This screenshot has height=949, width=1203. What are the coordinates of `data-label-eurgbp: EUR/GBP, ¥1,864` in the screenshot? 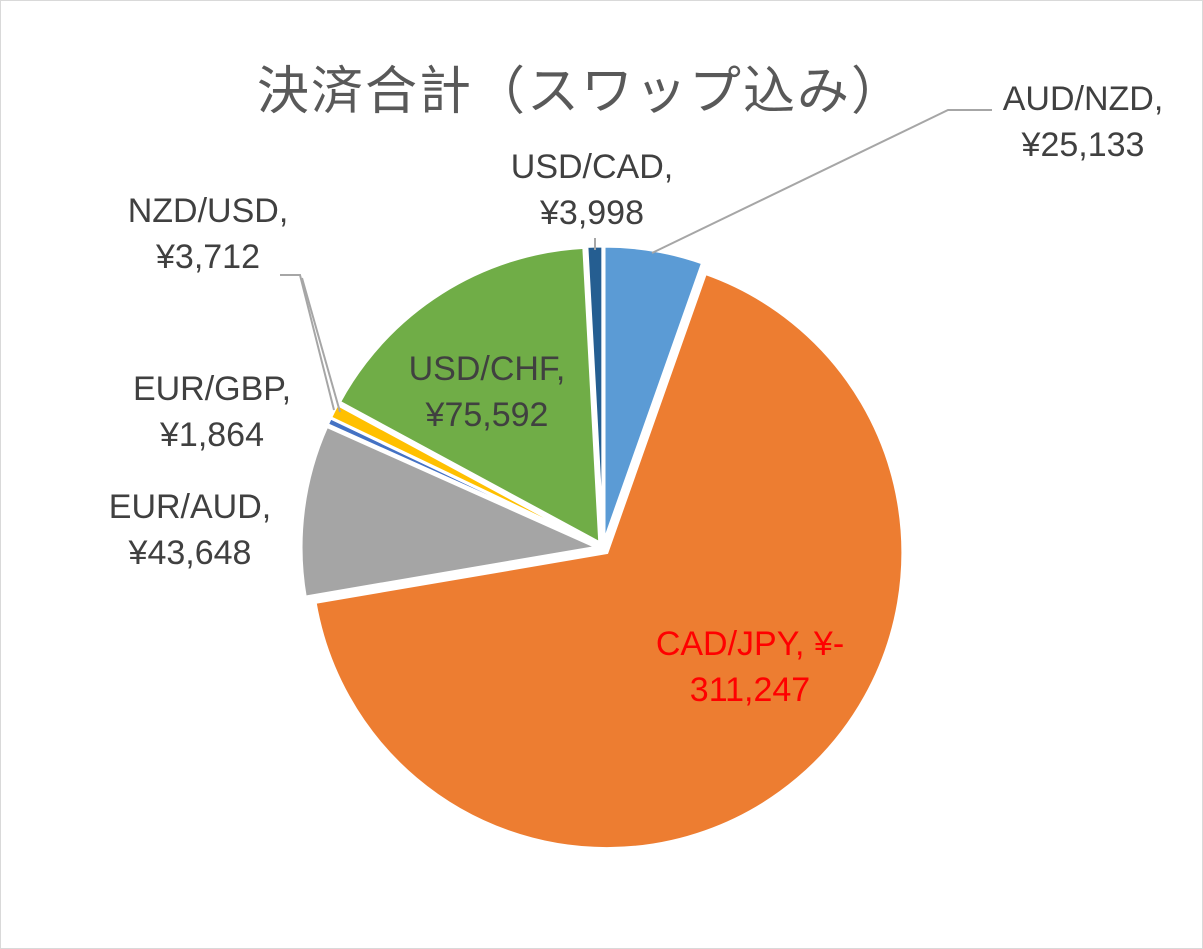 It's located at (212, 412).